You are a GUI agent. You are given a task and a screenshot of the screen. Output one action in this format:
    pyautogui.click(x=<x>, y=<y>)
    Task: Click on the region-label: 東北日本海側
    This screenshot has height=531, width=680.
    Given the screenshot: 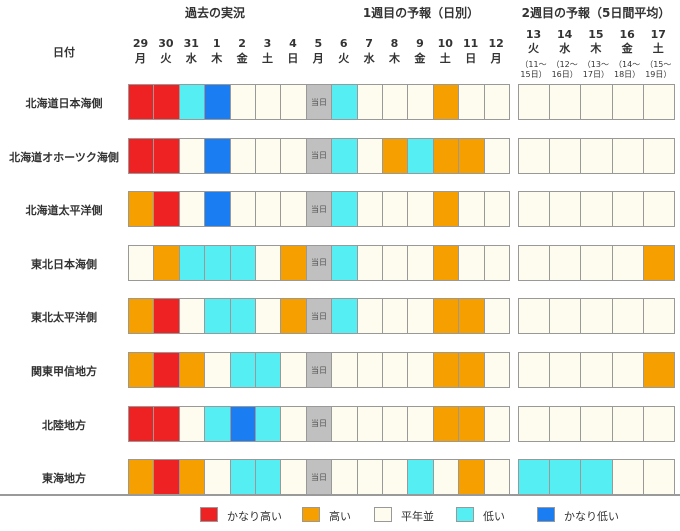 What is the action you would take?
    pyautogui.click(x=64, y=264)
    